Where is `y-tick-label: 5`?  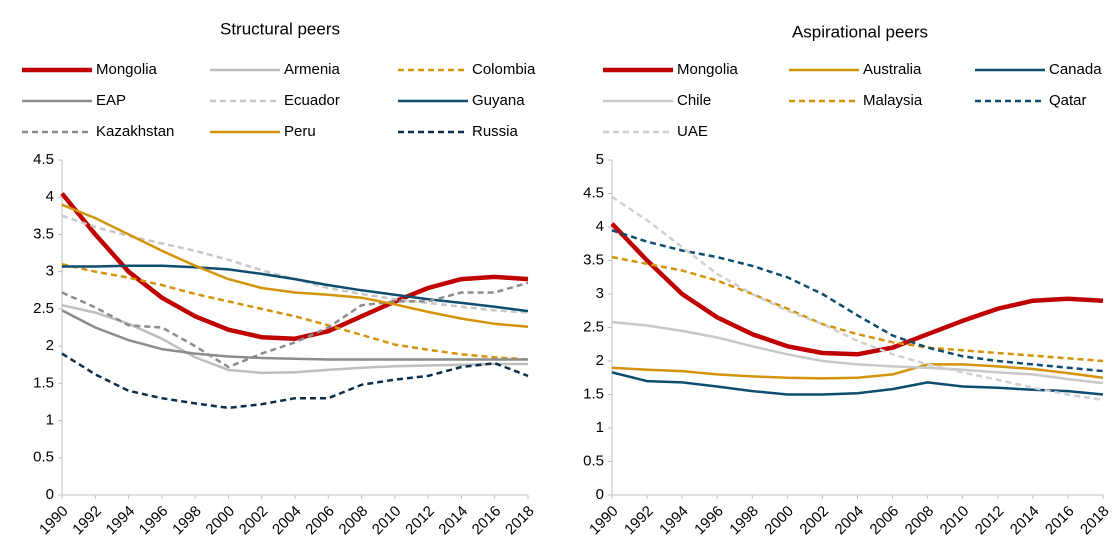 y-tick-label: 5 is located at coordinates (600, 159).